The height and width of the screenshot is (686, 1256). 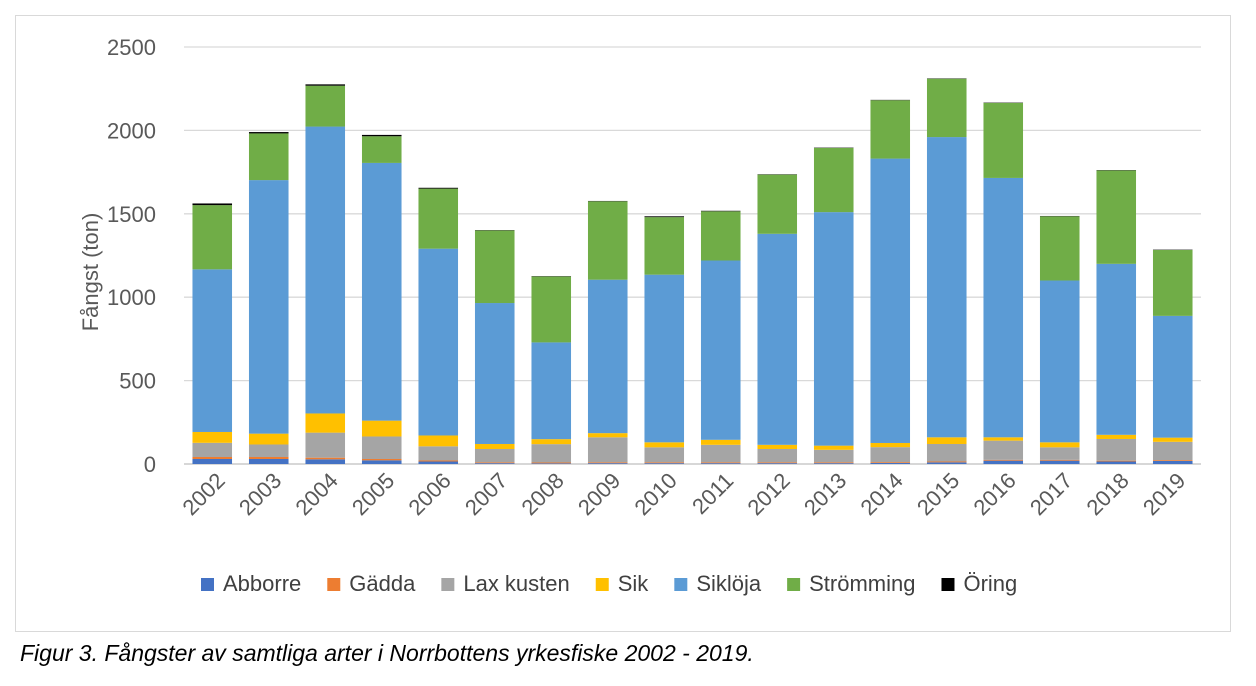 I want to click on x-tick-label: 2011, so click(x=712, y=493).